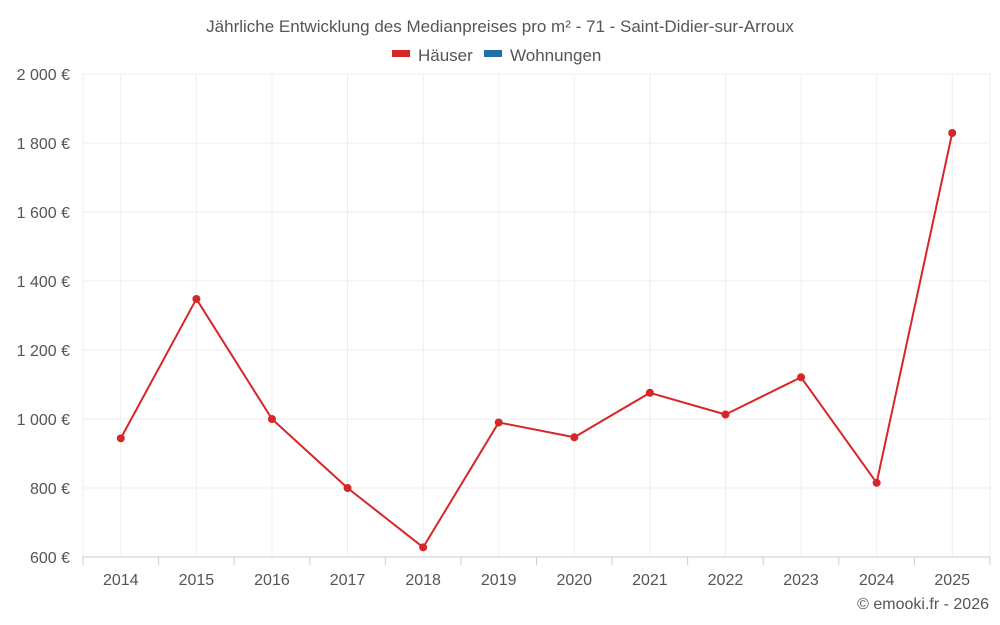  What do you see at coordinates (877, 580) in the screenshot?
I see `x-tick-label: 2024` at bounding box center [877, 580].